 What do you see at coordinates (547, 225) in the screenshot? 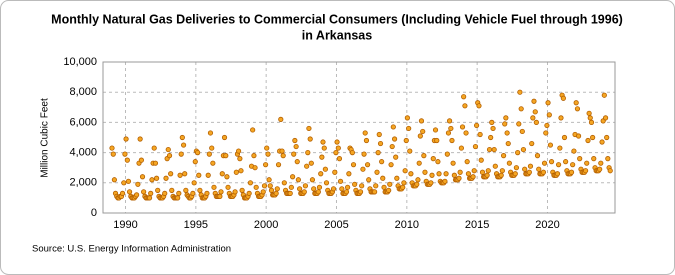
I see `x-tick-label: 2020` at bounding box center [547, 225].